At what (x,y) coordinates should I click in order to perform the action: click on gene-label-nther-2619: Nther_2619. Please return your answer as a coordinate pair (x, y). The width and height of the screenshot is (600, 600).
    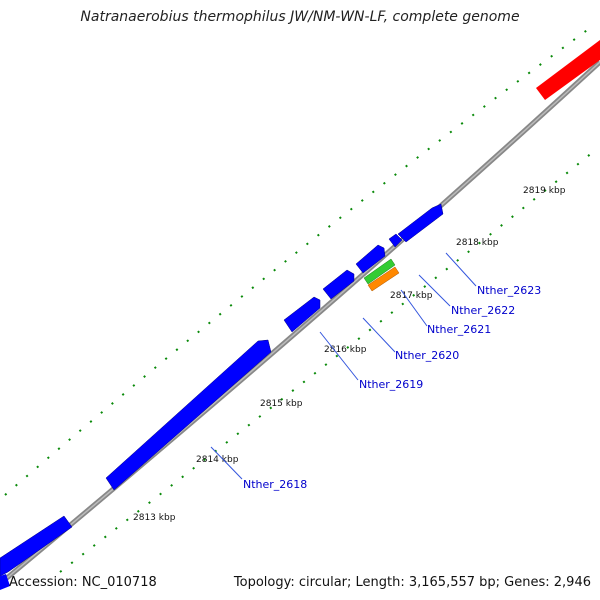
    Looking at the image, I should click on (391, 384).